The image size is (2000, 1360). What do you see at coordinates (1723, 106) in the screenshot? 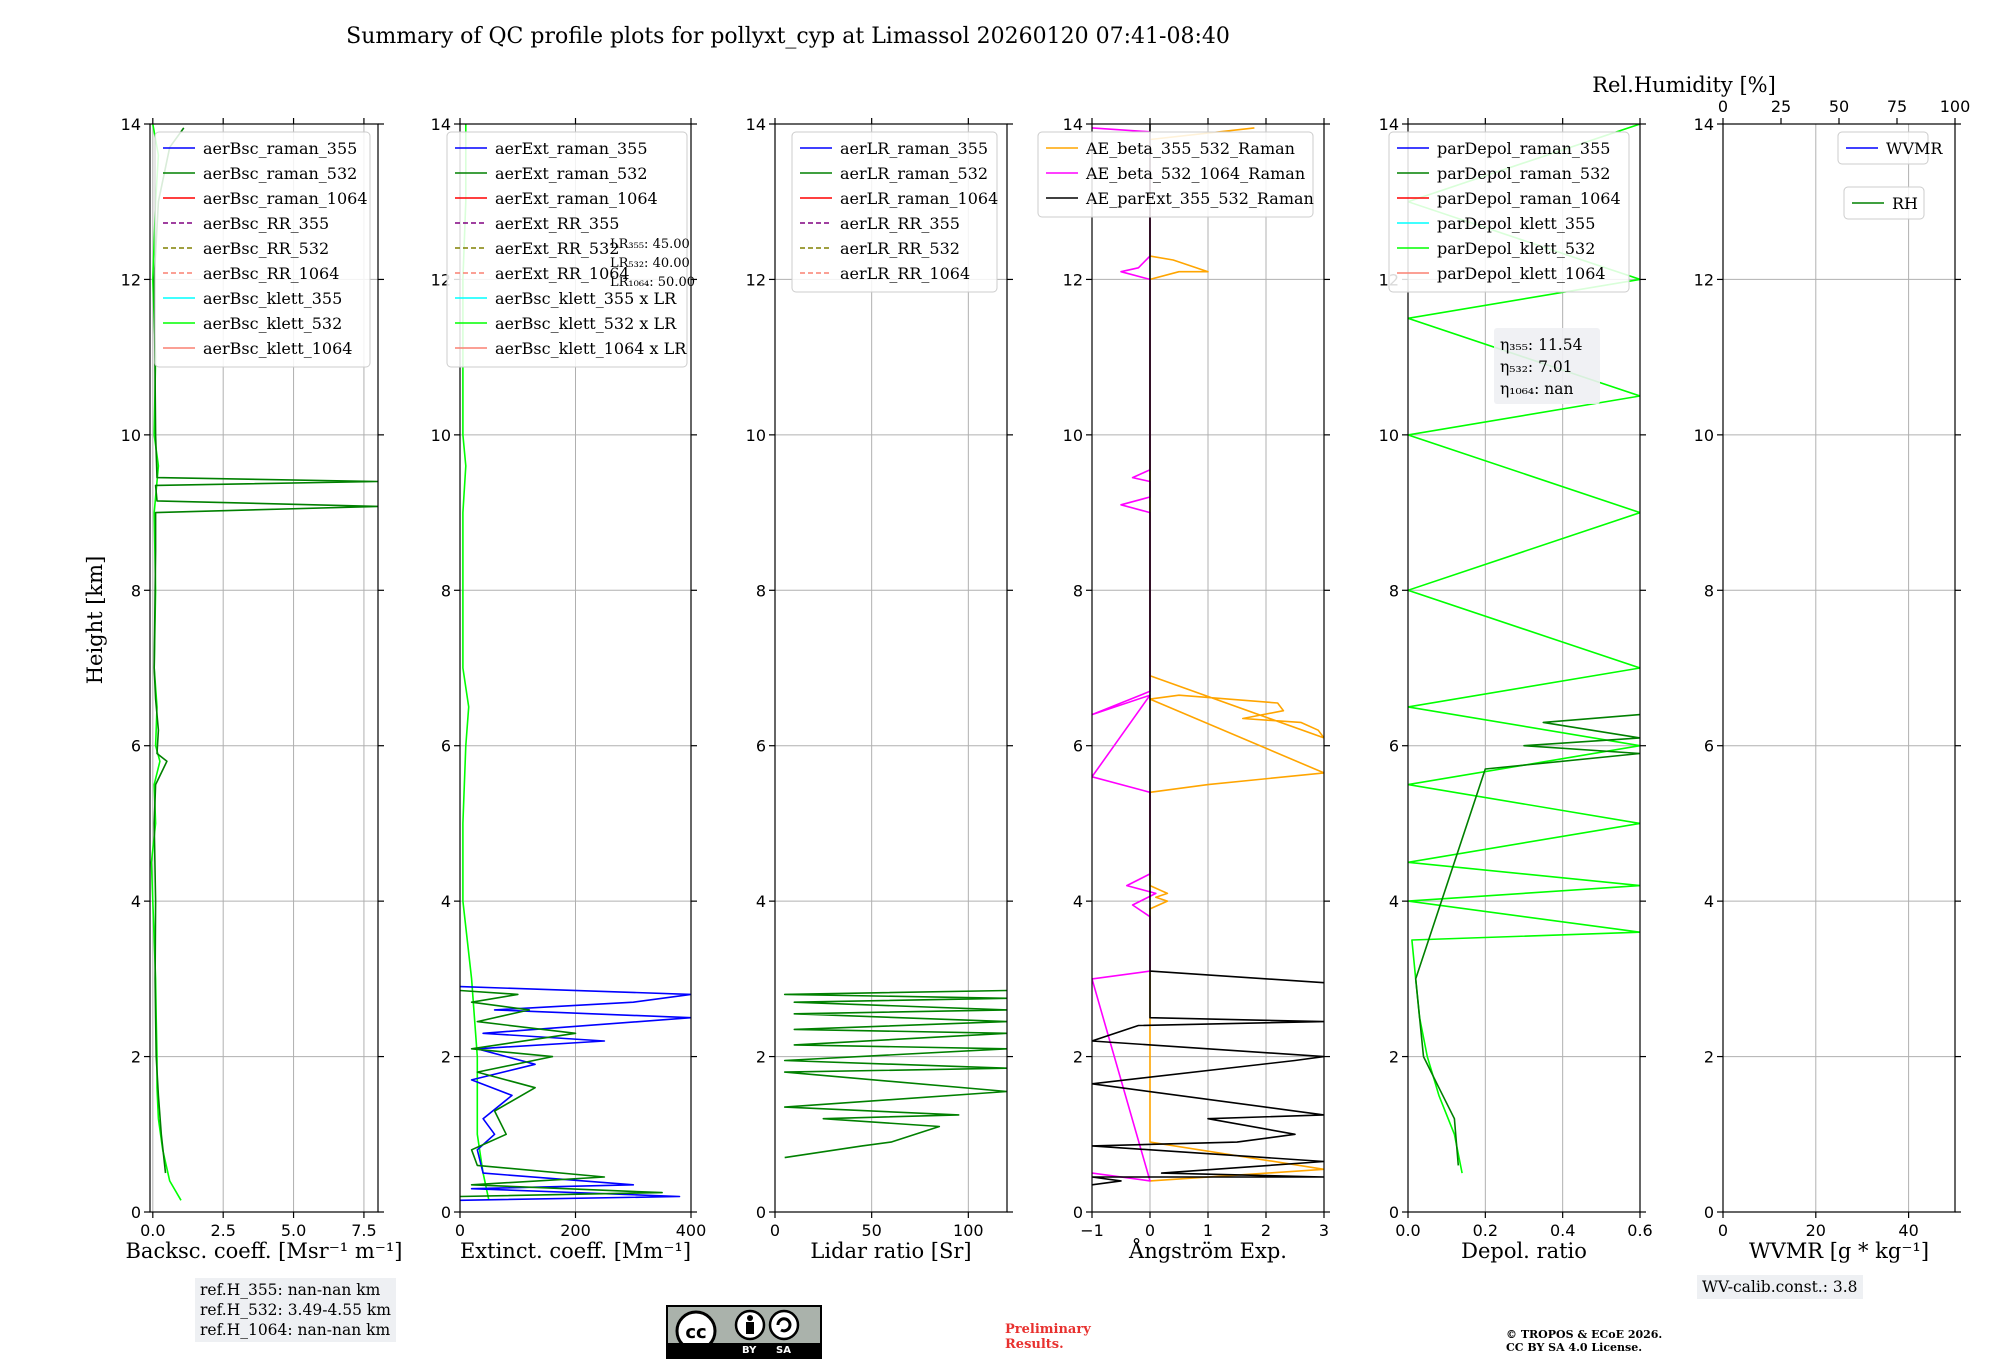
I see `rh-tick-label: 0` at bounding box center [1723, 106].